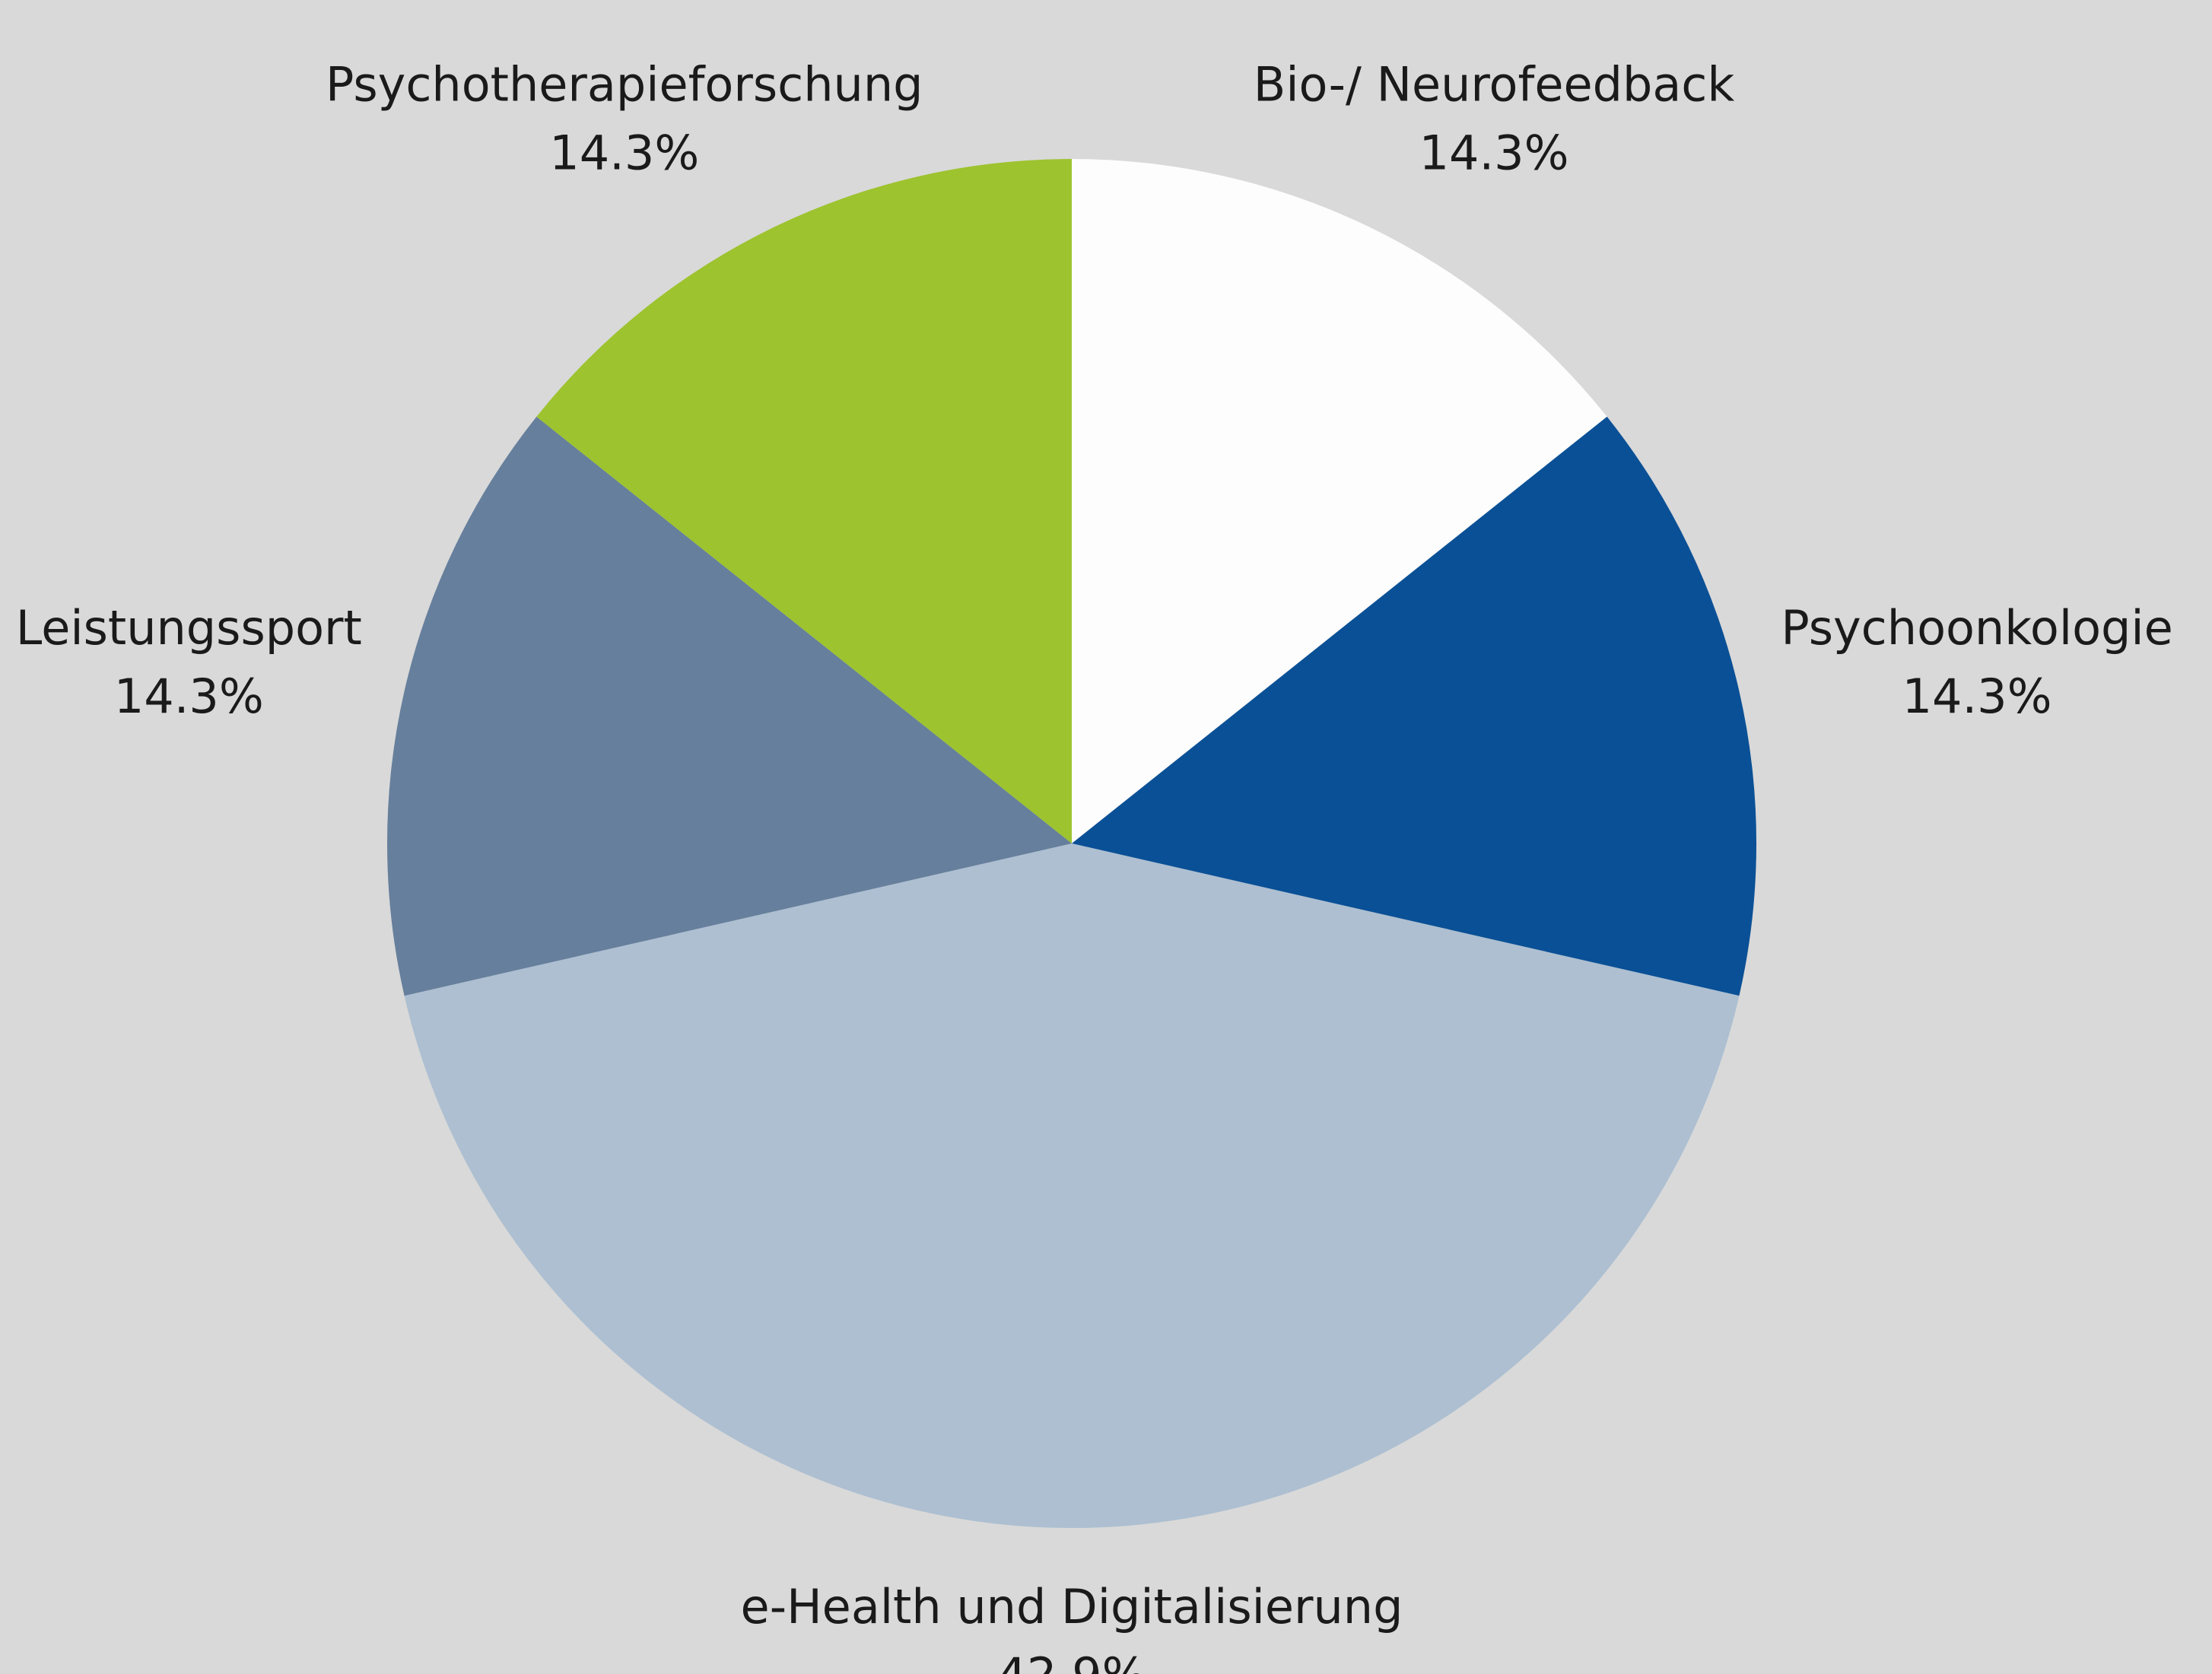 The height and width of the screenshot is (1674, 2212). I want to click on slice-label: e-Health und Digitalisierung, so click(1072, 1606).